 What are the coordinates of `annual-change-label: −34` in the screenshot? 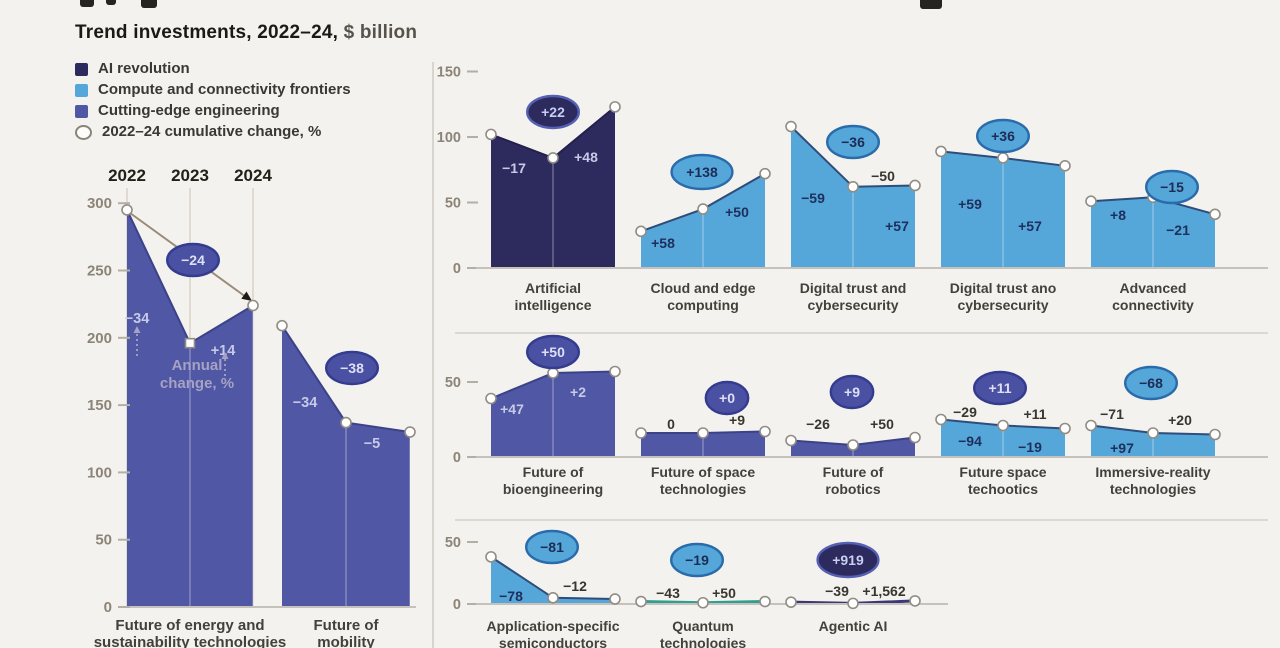 It's located at (137, 319).